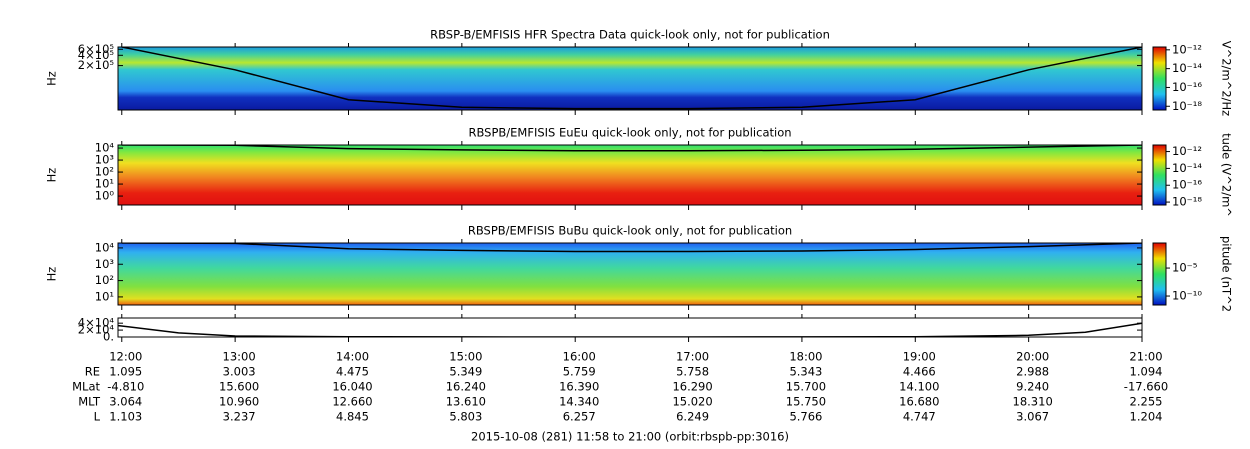 The width and height of the screenshot is (1250, 449). Describe the element at coordinates (466, 402) in the screenshot. I see `orbit-value: 13.610` at that location.